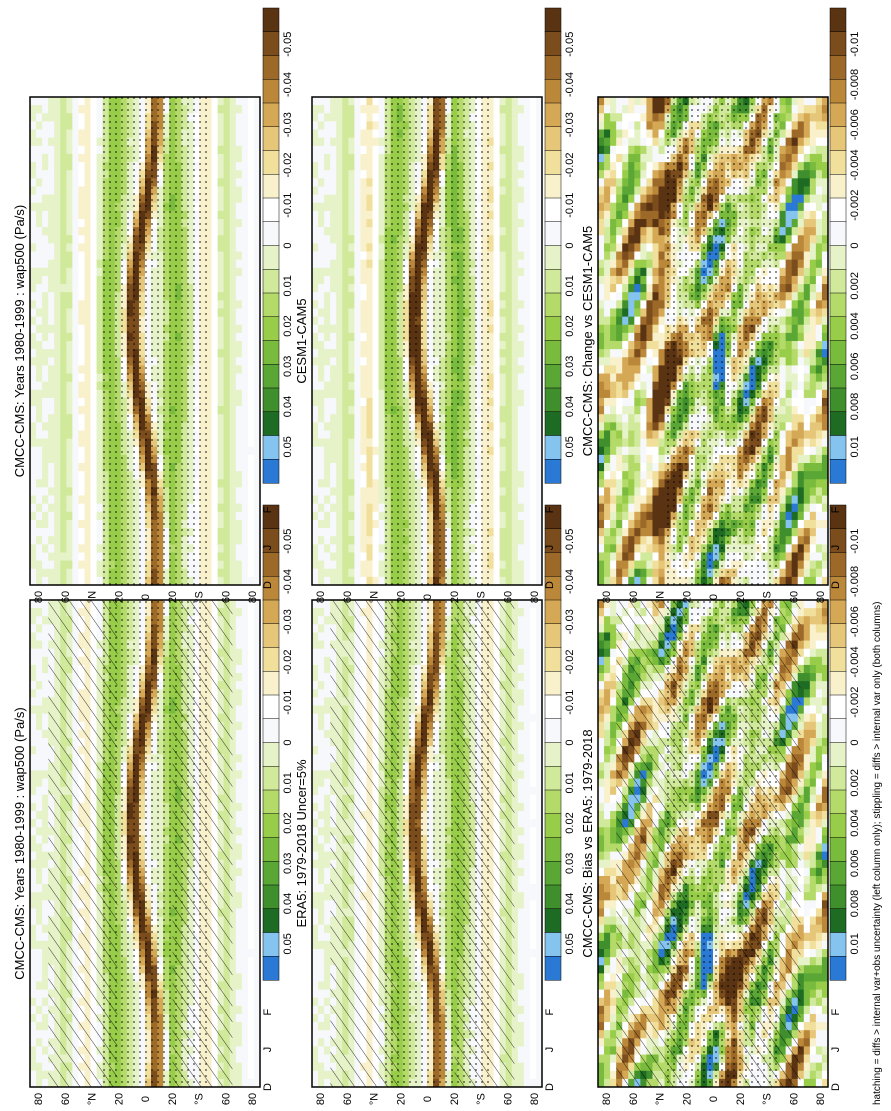 Image resolution: width=891 pixels, height=1111 pixels. What do you see at coordinates (288, 621) in the screenshot?
I see `legend-label: -0.03` at bounding box center [288, 621].